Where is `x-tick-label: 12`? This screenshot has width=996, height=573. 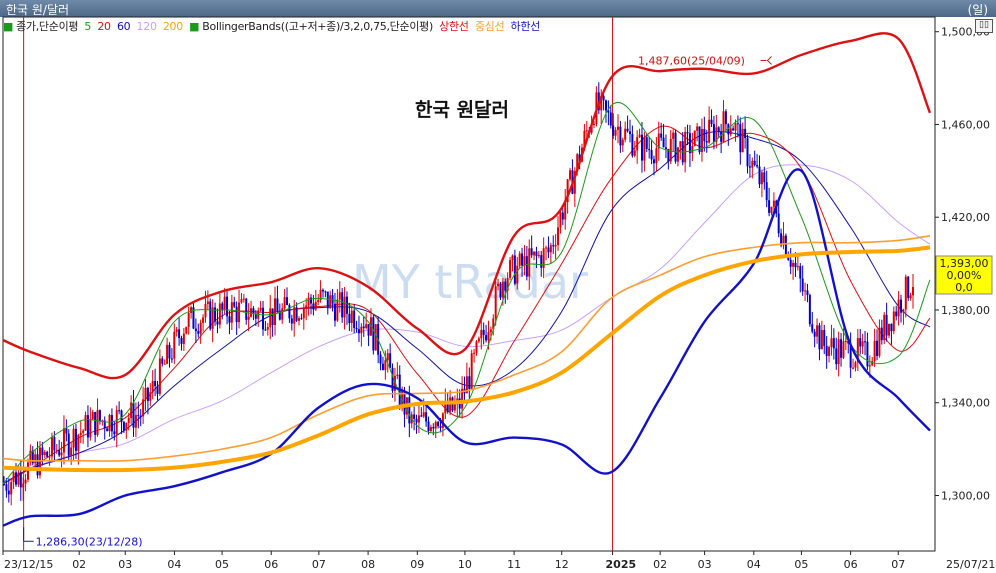 x-tick-label: 12 is located at coordinates (562, 564).